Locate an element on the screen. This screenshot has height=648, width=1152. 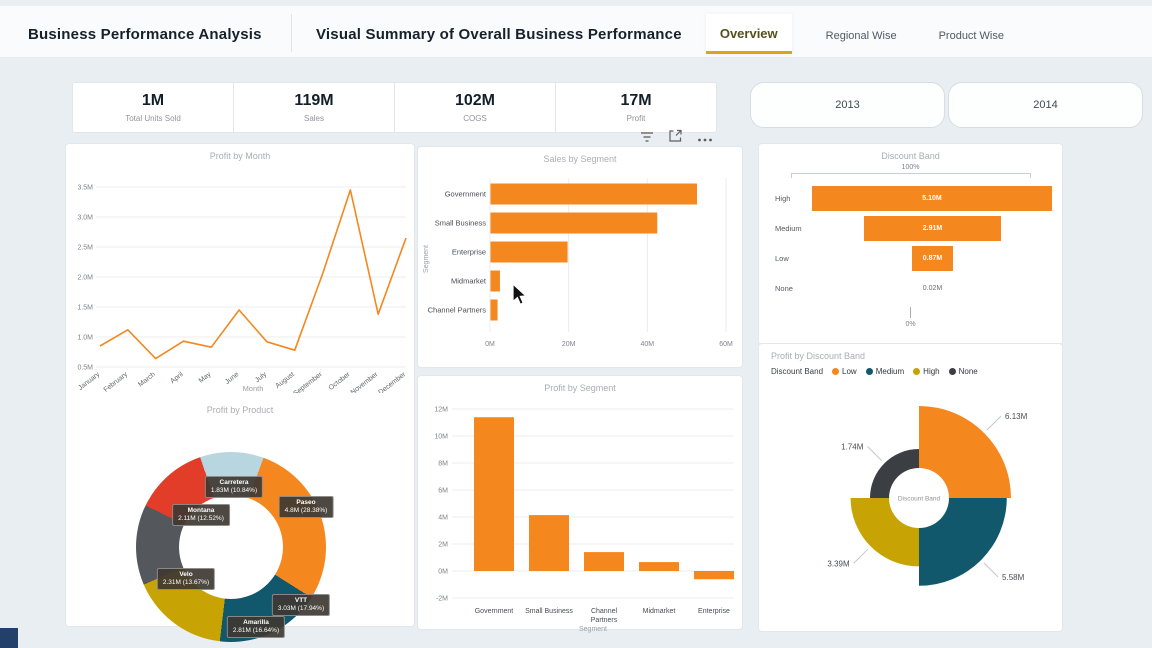
funnel-row-none: None 0.02M is located at coordinates (859, 288).